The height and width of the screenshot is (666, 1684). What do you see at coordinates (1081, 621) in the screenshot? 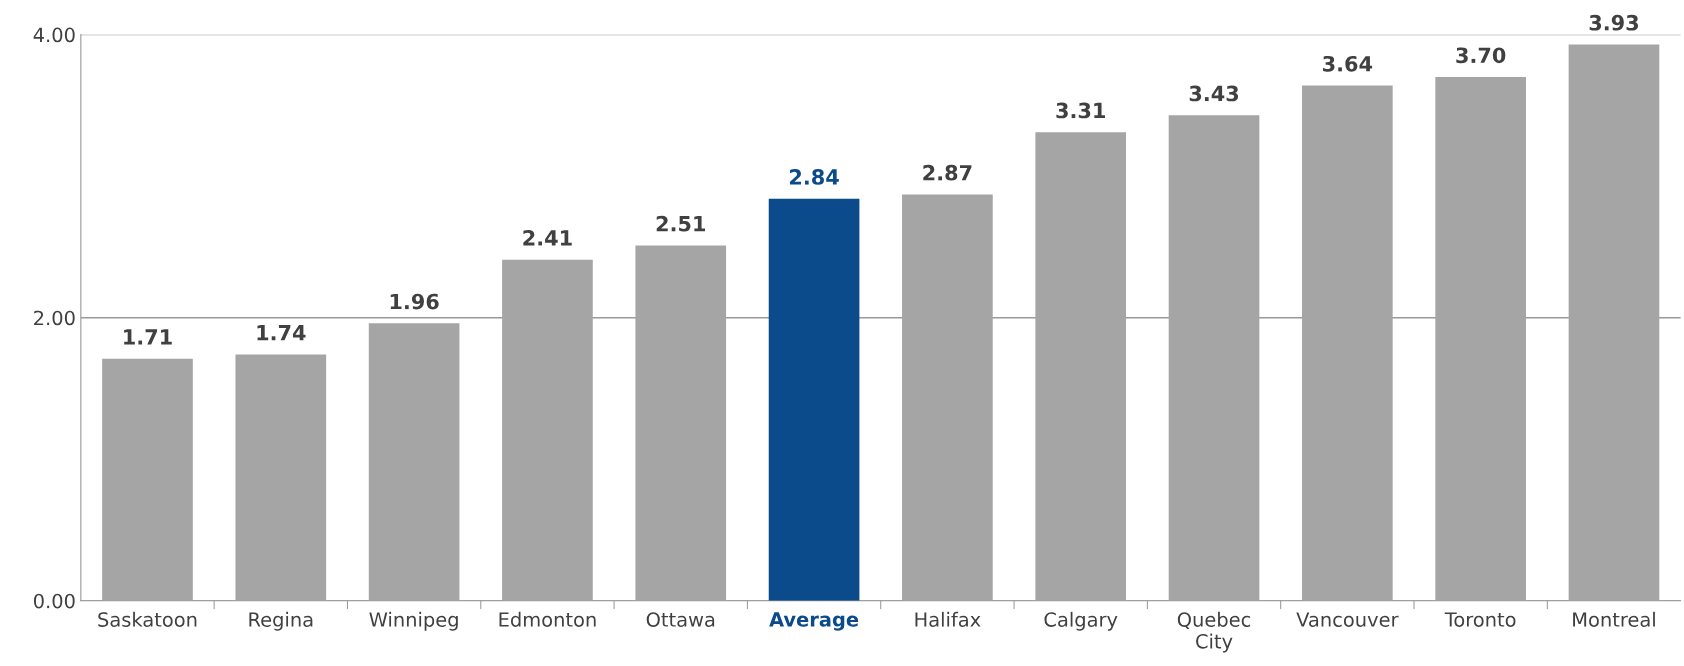
I see `x-tick-label: Calgary` at bounding box center [1081, 621].